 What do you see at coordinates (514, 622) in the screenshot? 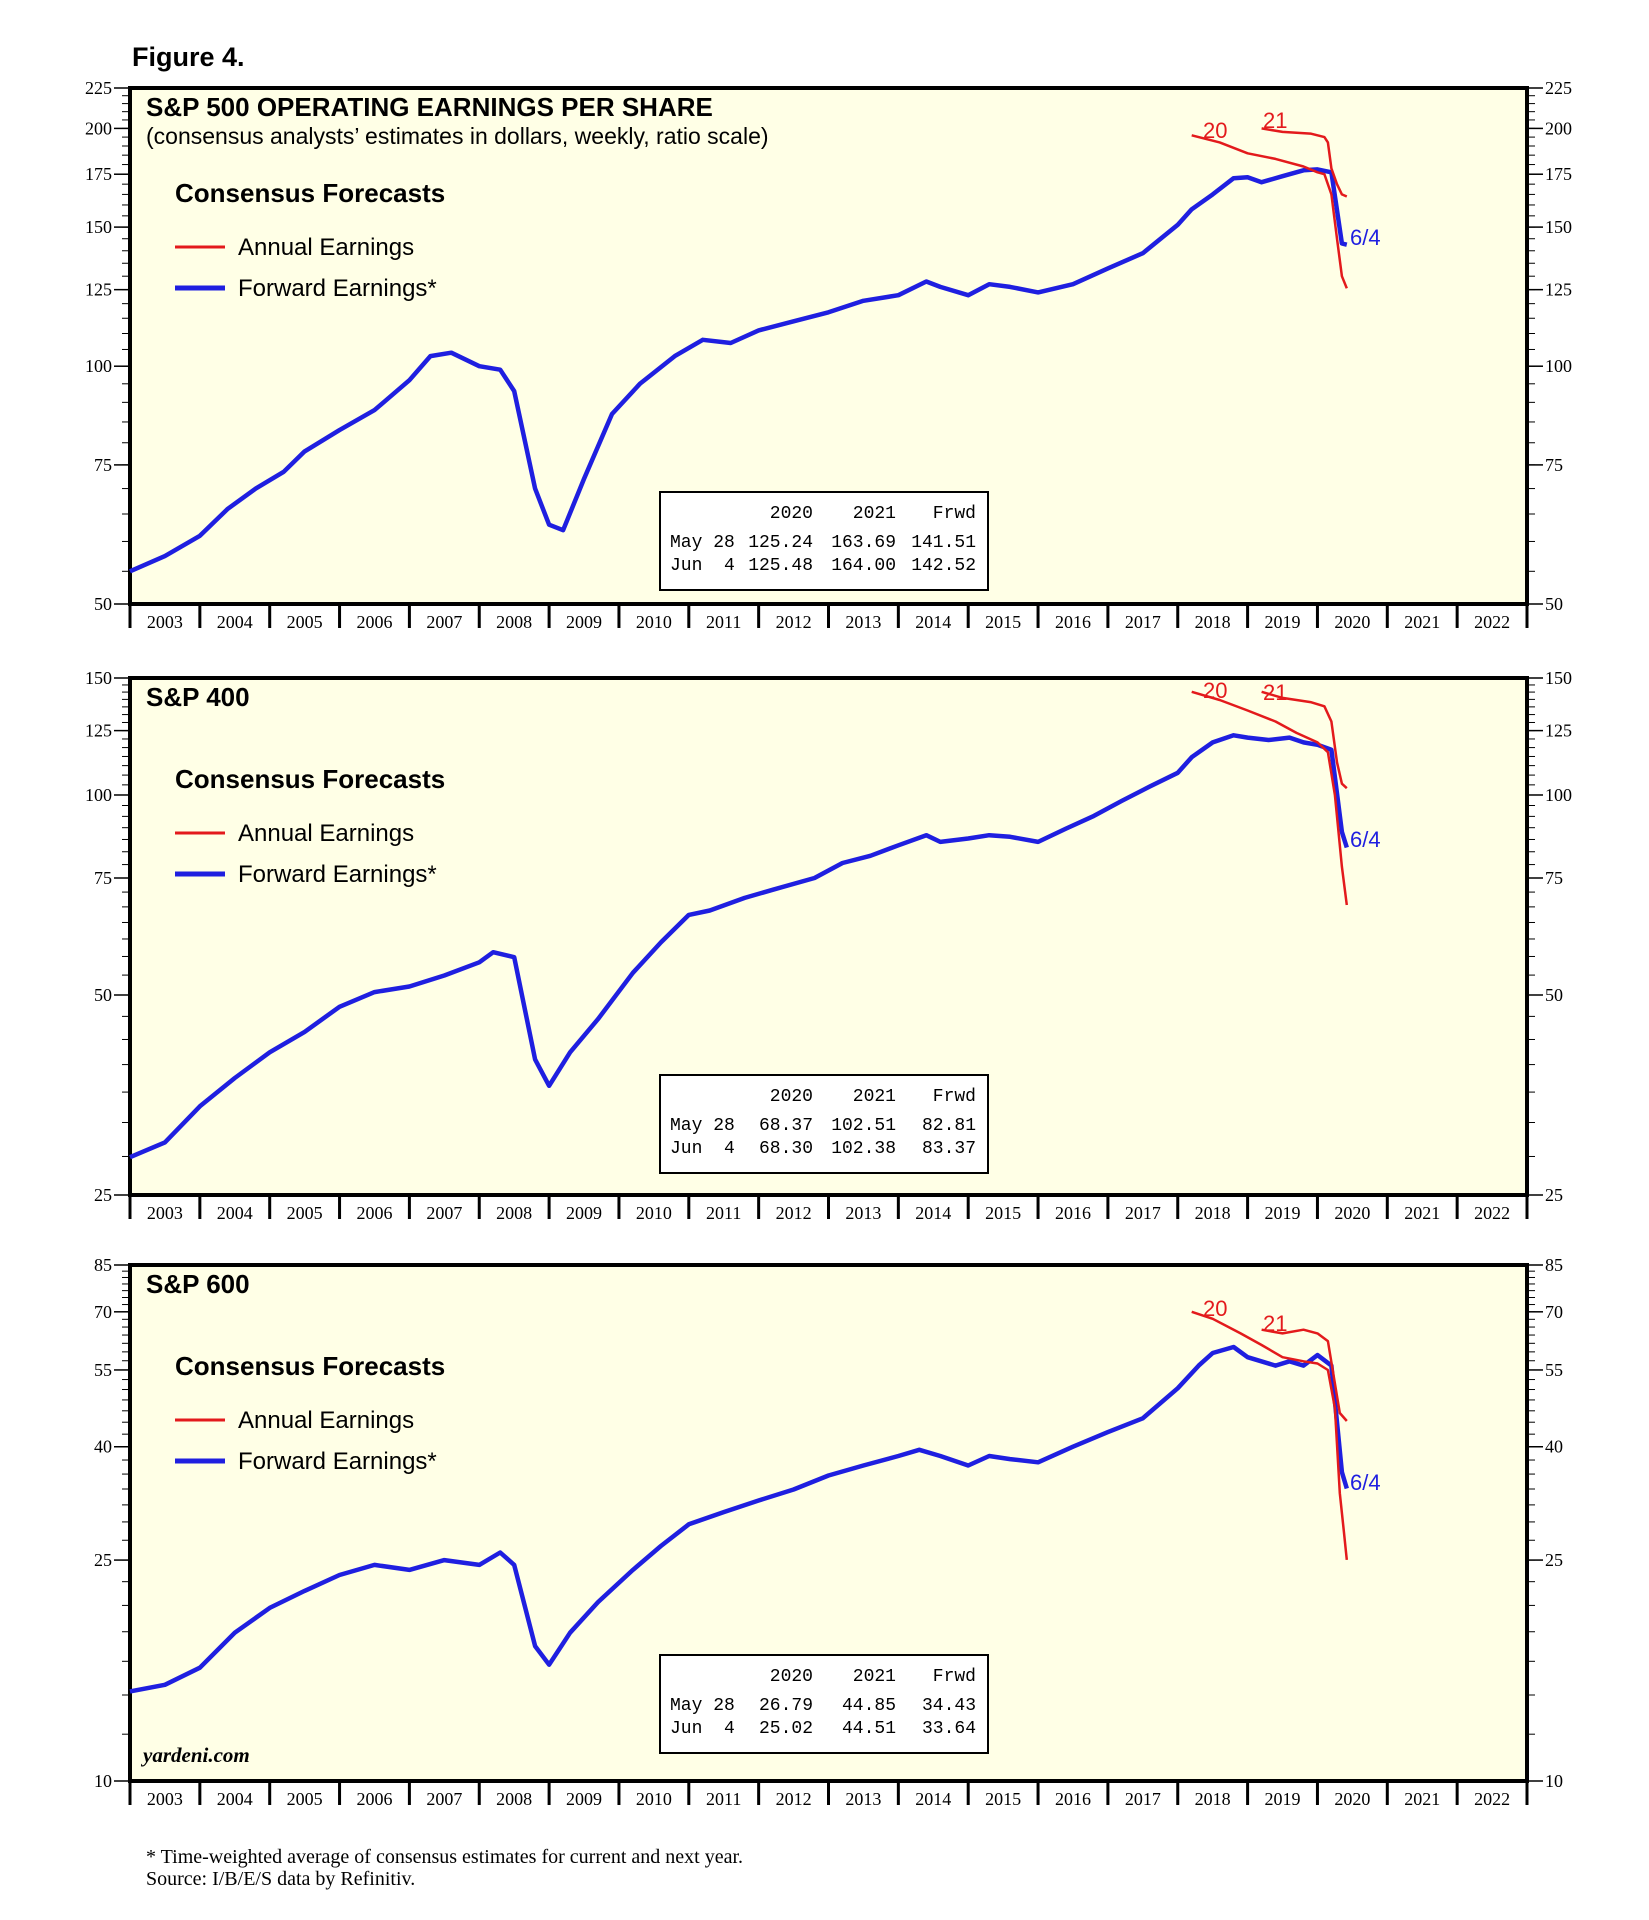
I see `x-tick-label: 2008` at bounding box center [514, 622].